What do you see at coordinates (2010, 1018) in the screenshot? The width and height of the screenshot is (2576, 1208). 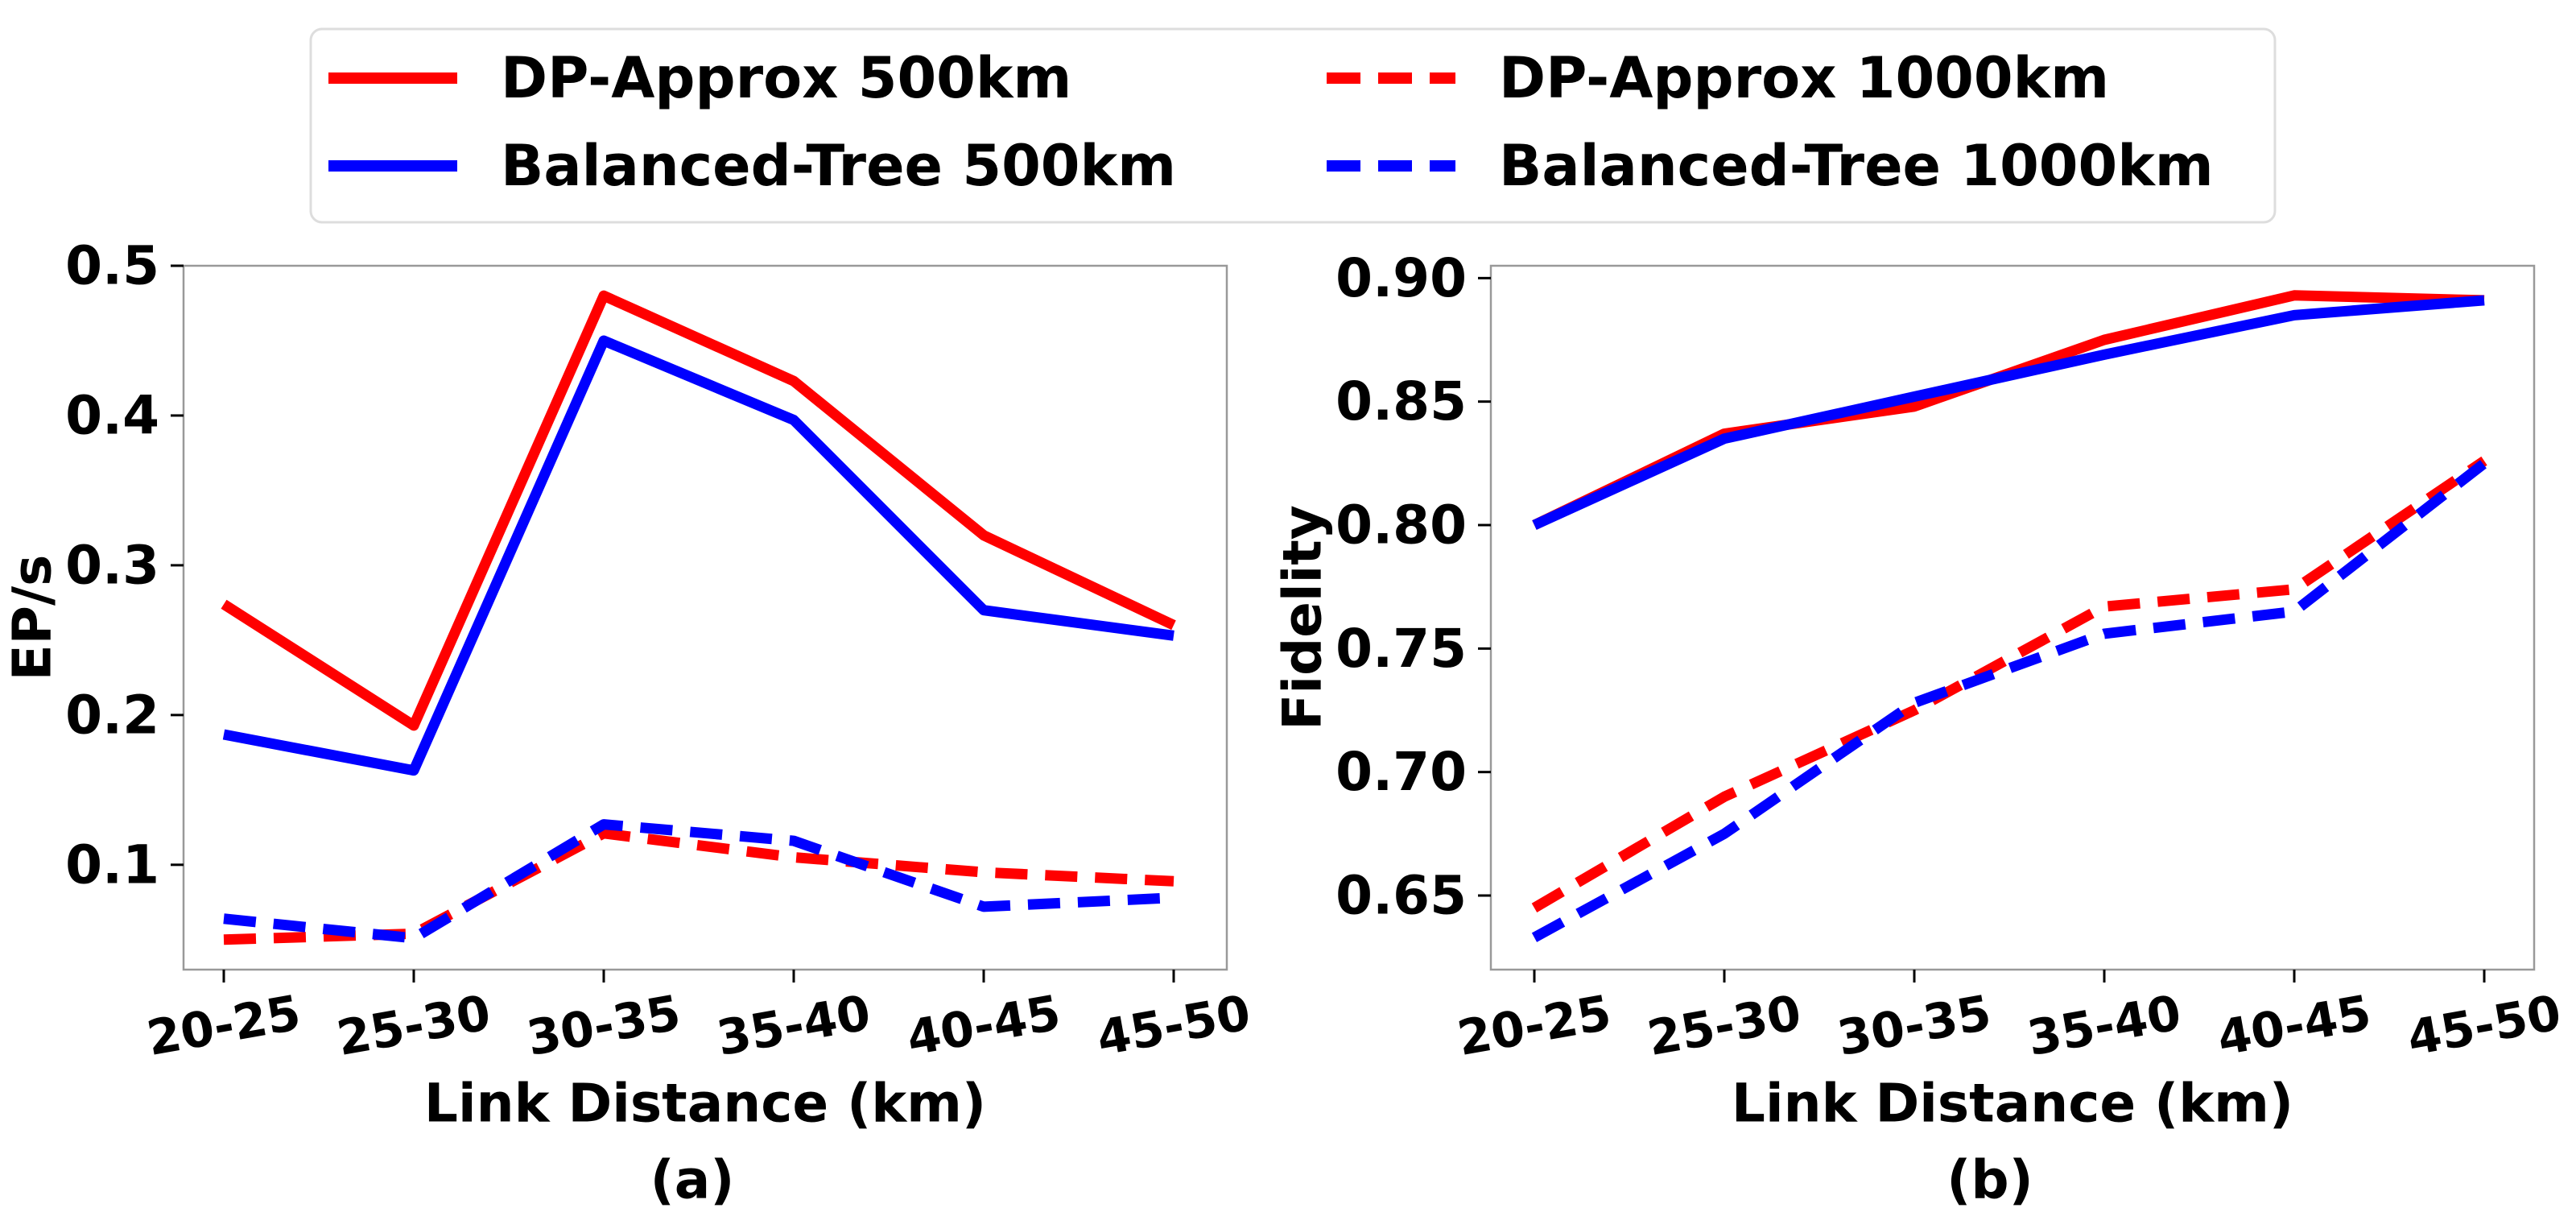 I see `x-ticks-b: 20-25 25-30 30-35 35-40 40-45 45-50` at bounding box center [2010, 1018].